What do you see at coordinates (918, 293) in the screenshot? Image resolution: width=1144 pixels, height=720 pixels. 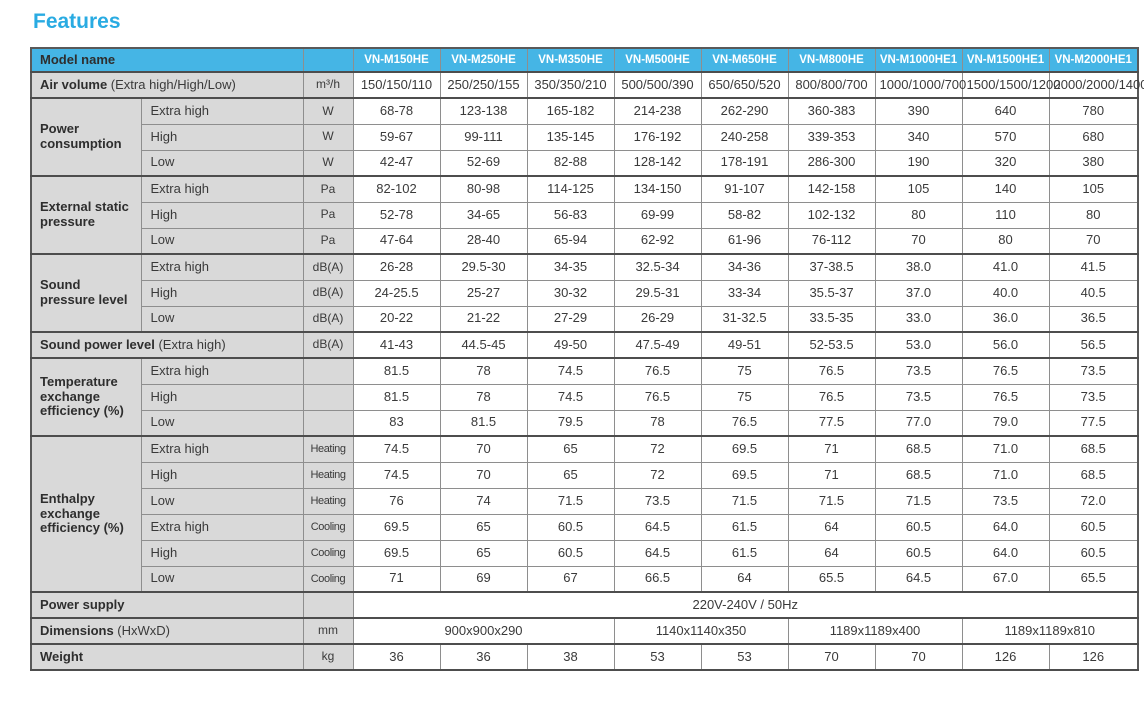 I see `value-cell: 37.0` at bounding box center [918, 293].